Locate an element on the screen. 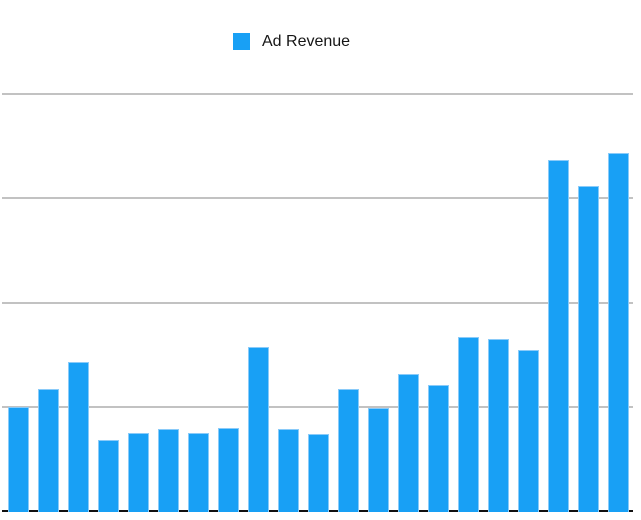 The width and height of the screenshot is (641, 520). legend-label: Ad Revenue is located at coordinates (306, 41).